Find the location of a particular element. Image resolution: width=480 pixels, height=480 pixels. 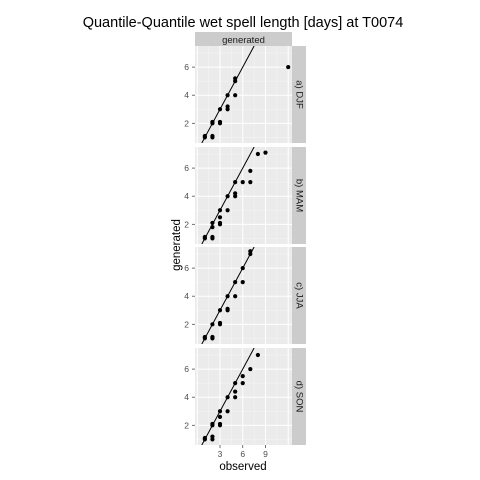

y-axis-title: generated is located at coordinates (177, 245).